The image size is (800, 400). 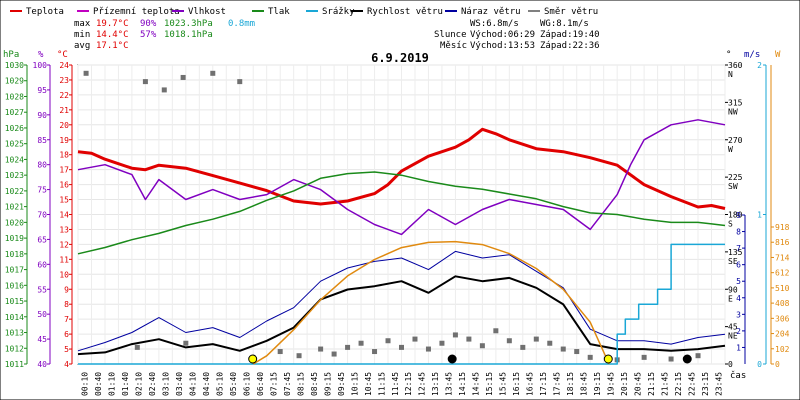 I want to click on axis-unit: °, so click(x=728, y=55).